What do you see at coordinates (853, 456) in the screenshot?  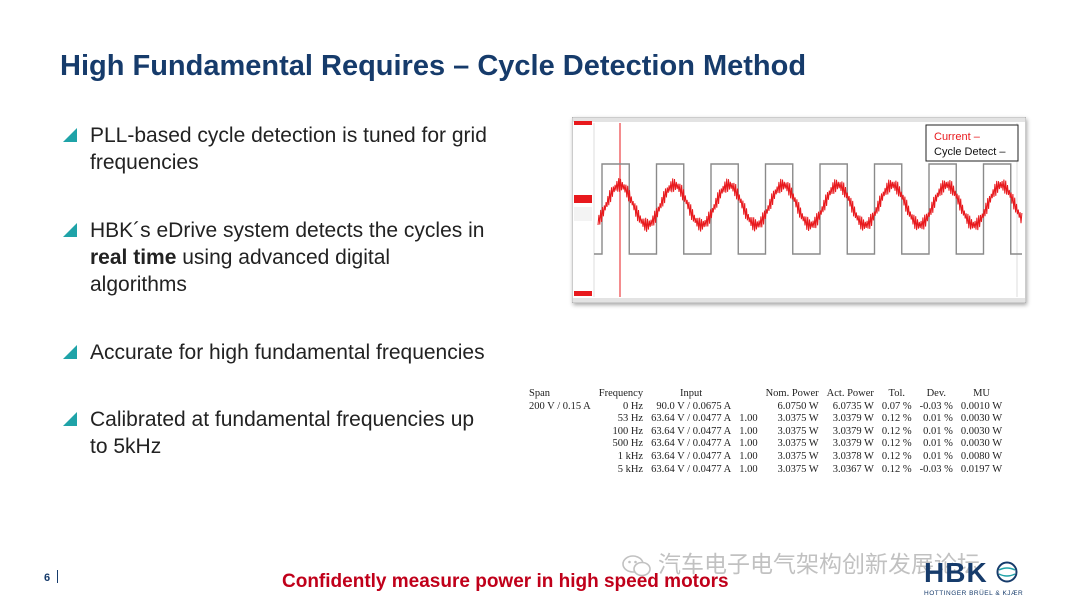 I see `table-cell: 3.0378 W` at bounding box center [853, 456].